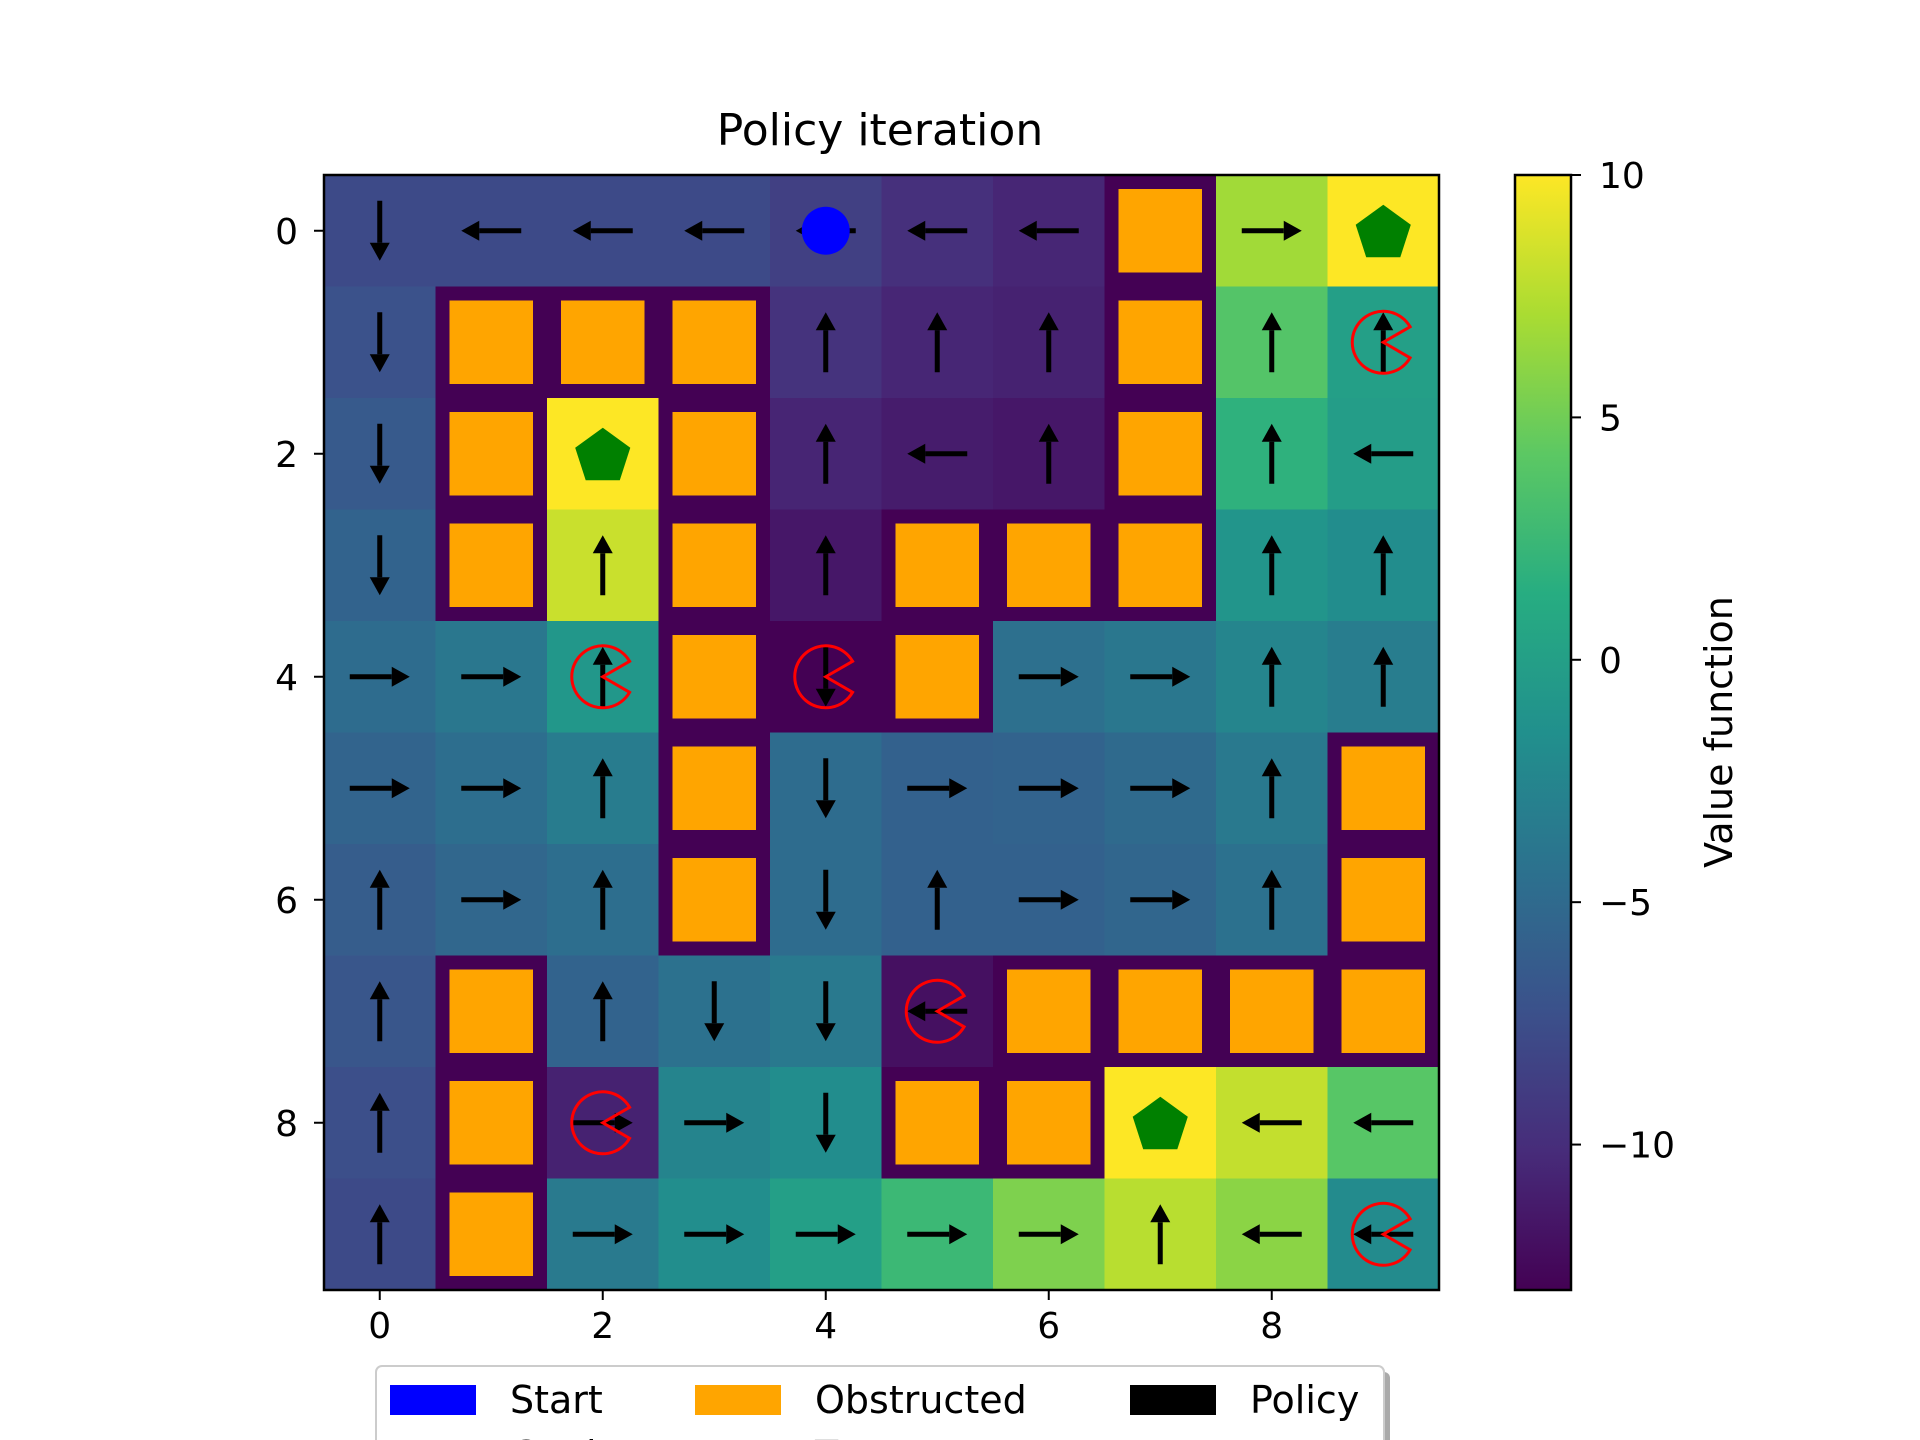 Image resolution: width=1920 pixels, height=1440 pixels. What do you see at coordinates (1244, 1400) in the screenshot?
I see `legend-entry: Policy` at bounding box center [1244, 1400].